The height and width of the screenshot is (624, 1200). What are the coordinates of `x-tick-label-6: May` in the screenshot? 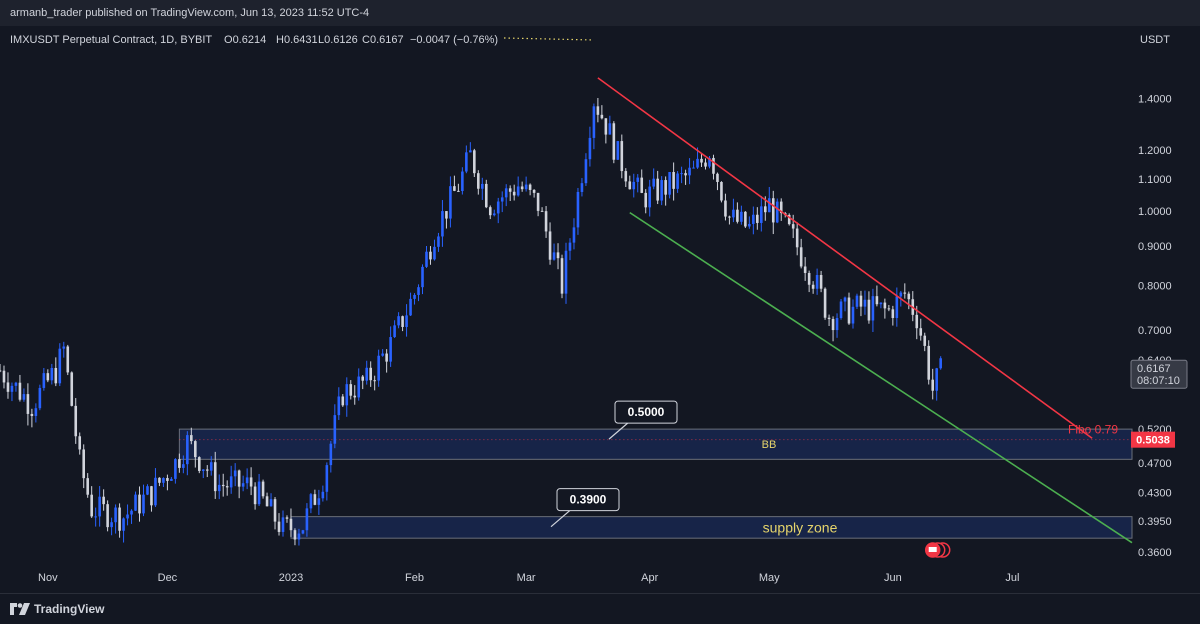 It's located at (769, 578).